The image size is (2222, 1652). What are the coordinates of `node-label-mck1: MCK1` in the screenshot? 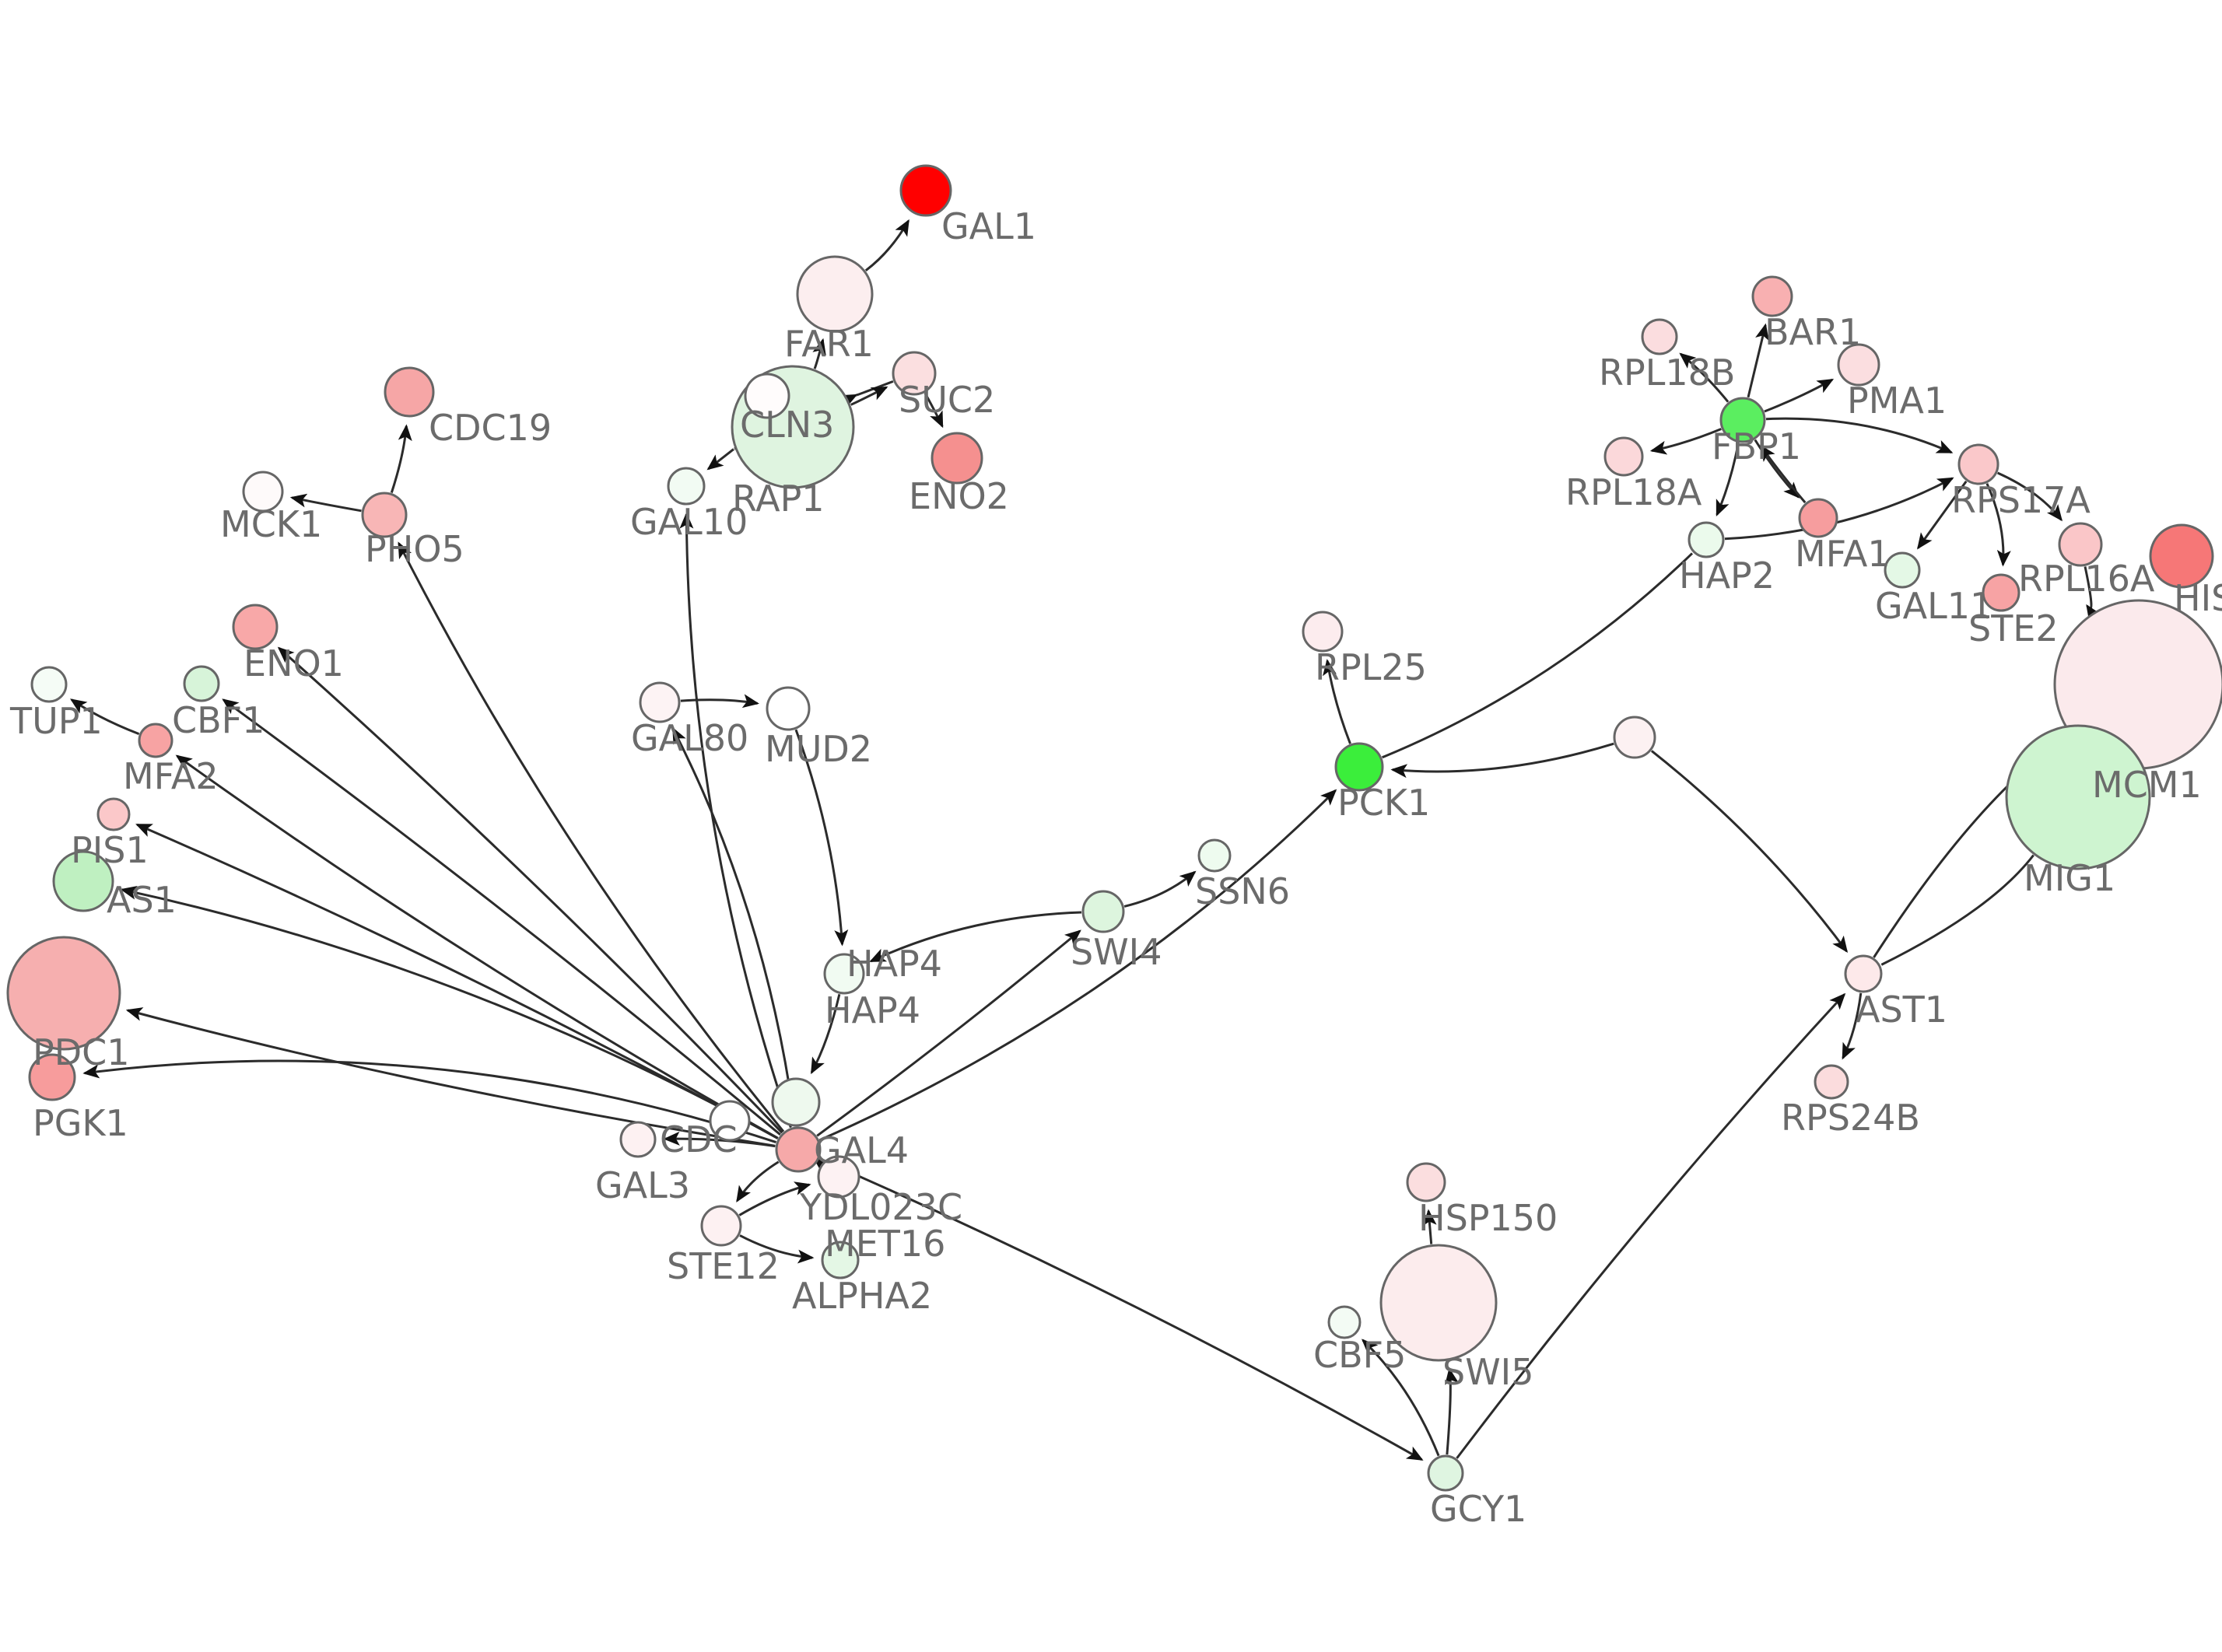 It's located at (271, 524).